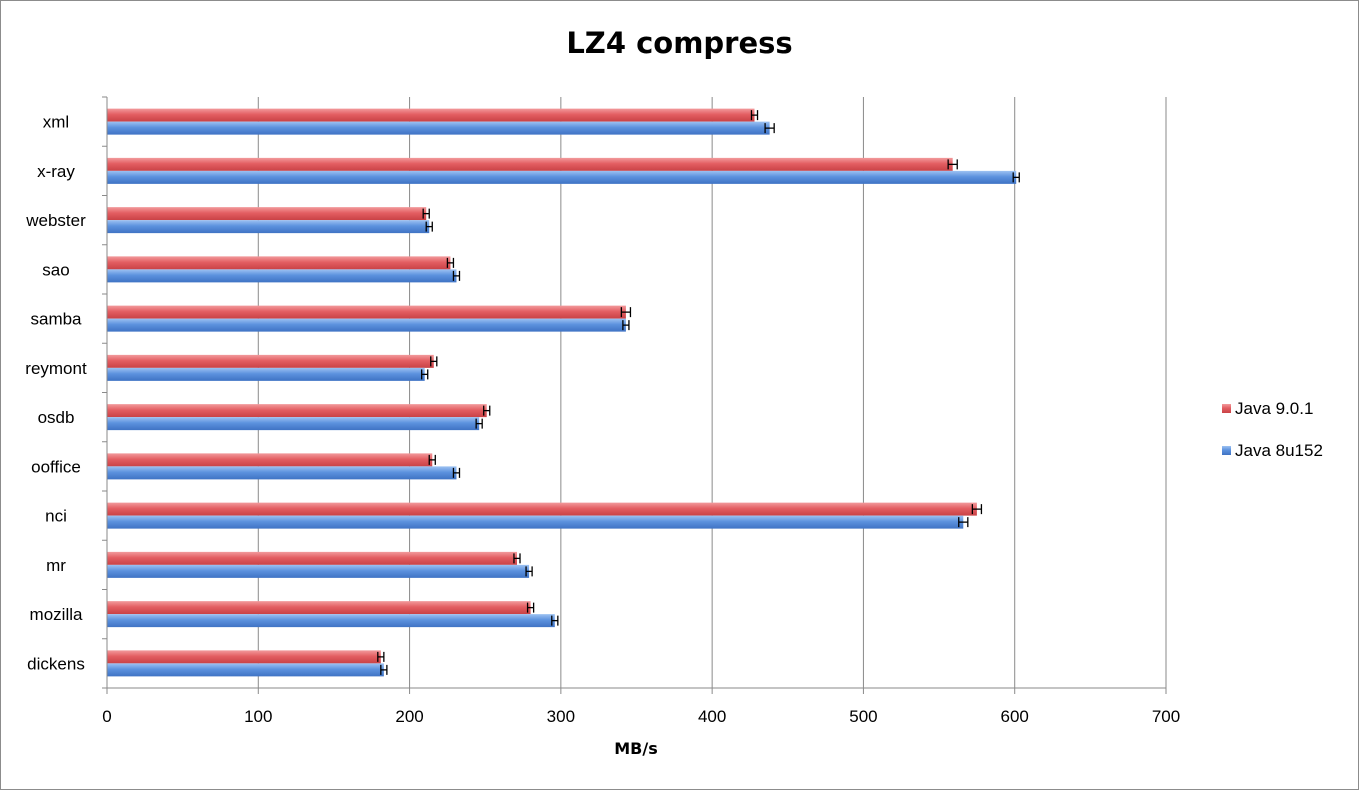  What do you see at coordinates (106, 716) in the screenshot?
I see `x-tick-label-0: 0` at bounding box center [106, 716].